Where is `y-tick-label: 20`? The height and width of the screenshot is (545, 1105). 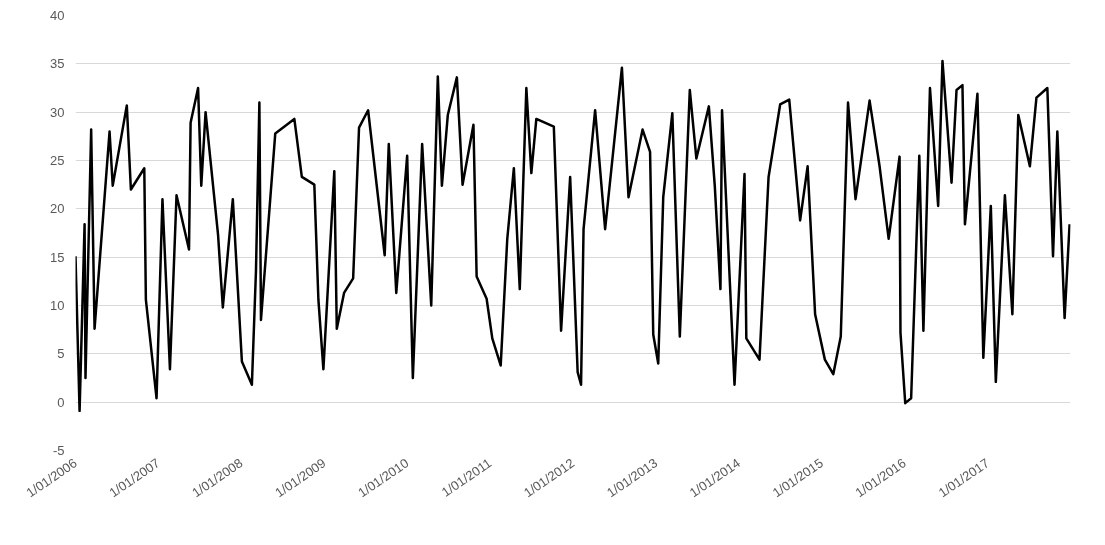
y-tick-label: 20 is located at coordinates (57, 209).